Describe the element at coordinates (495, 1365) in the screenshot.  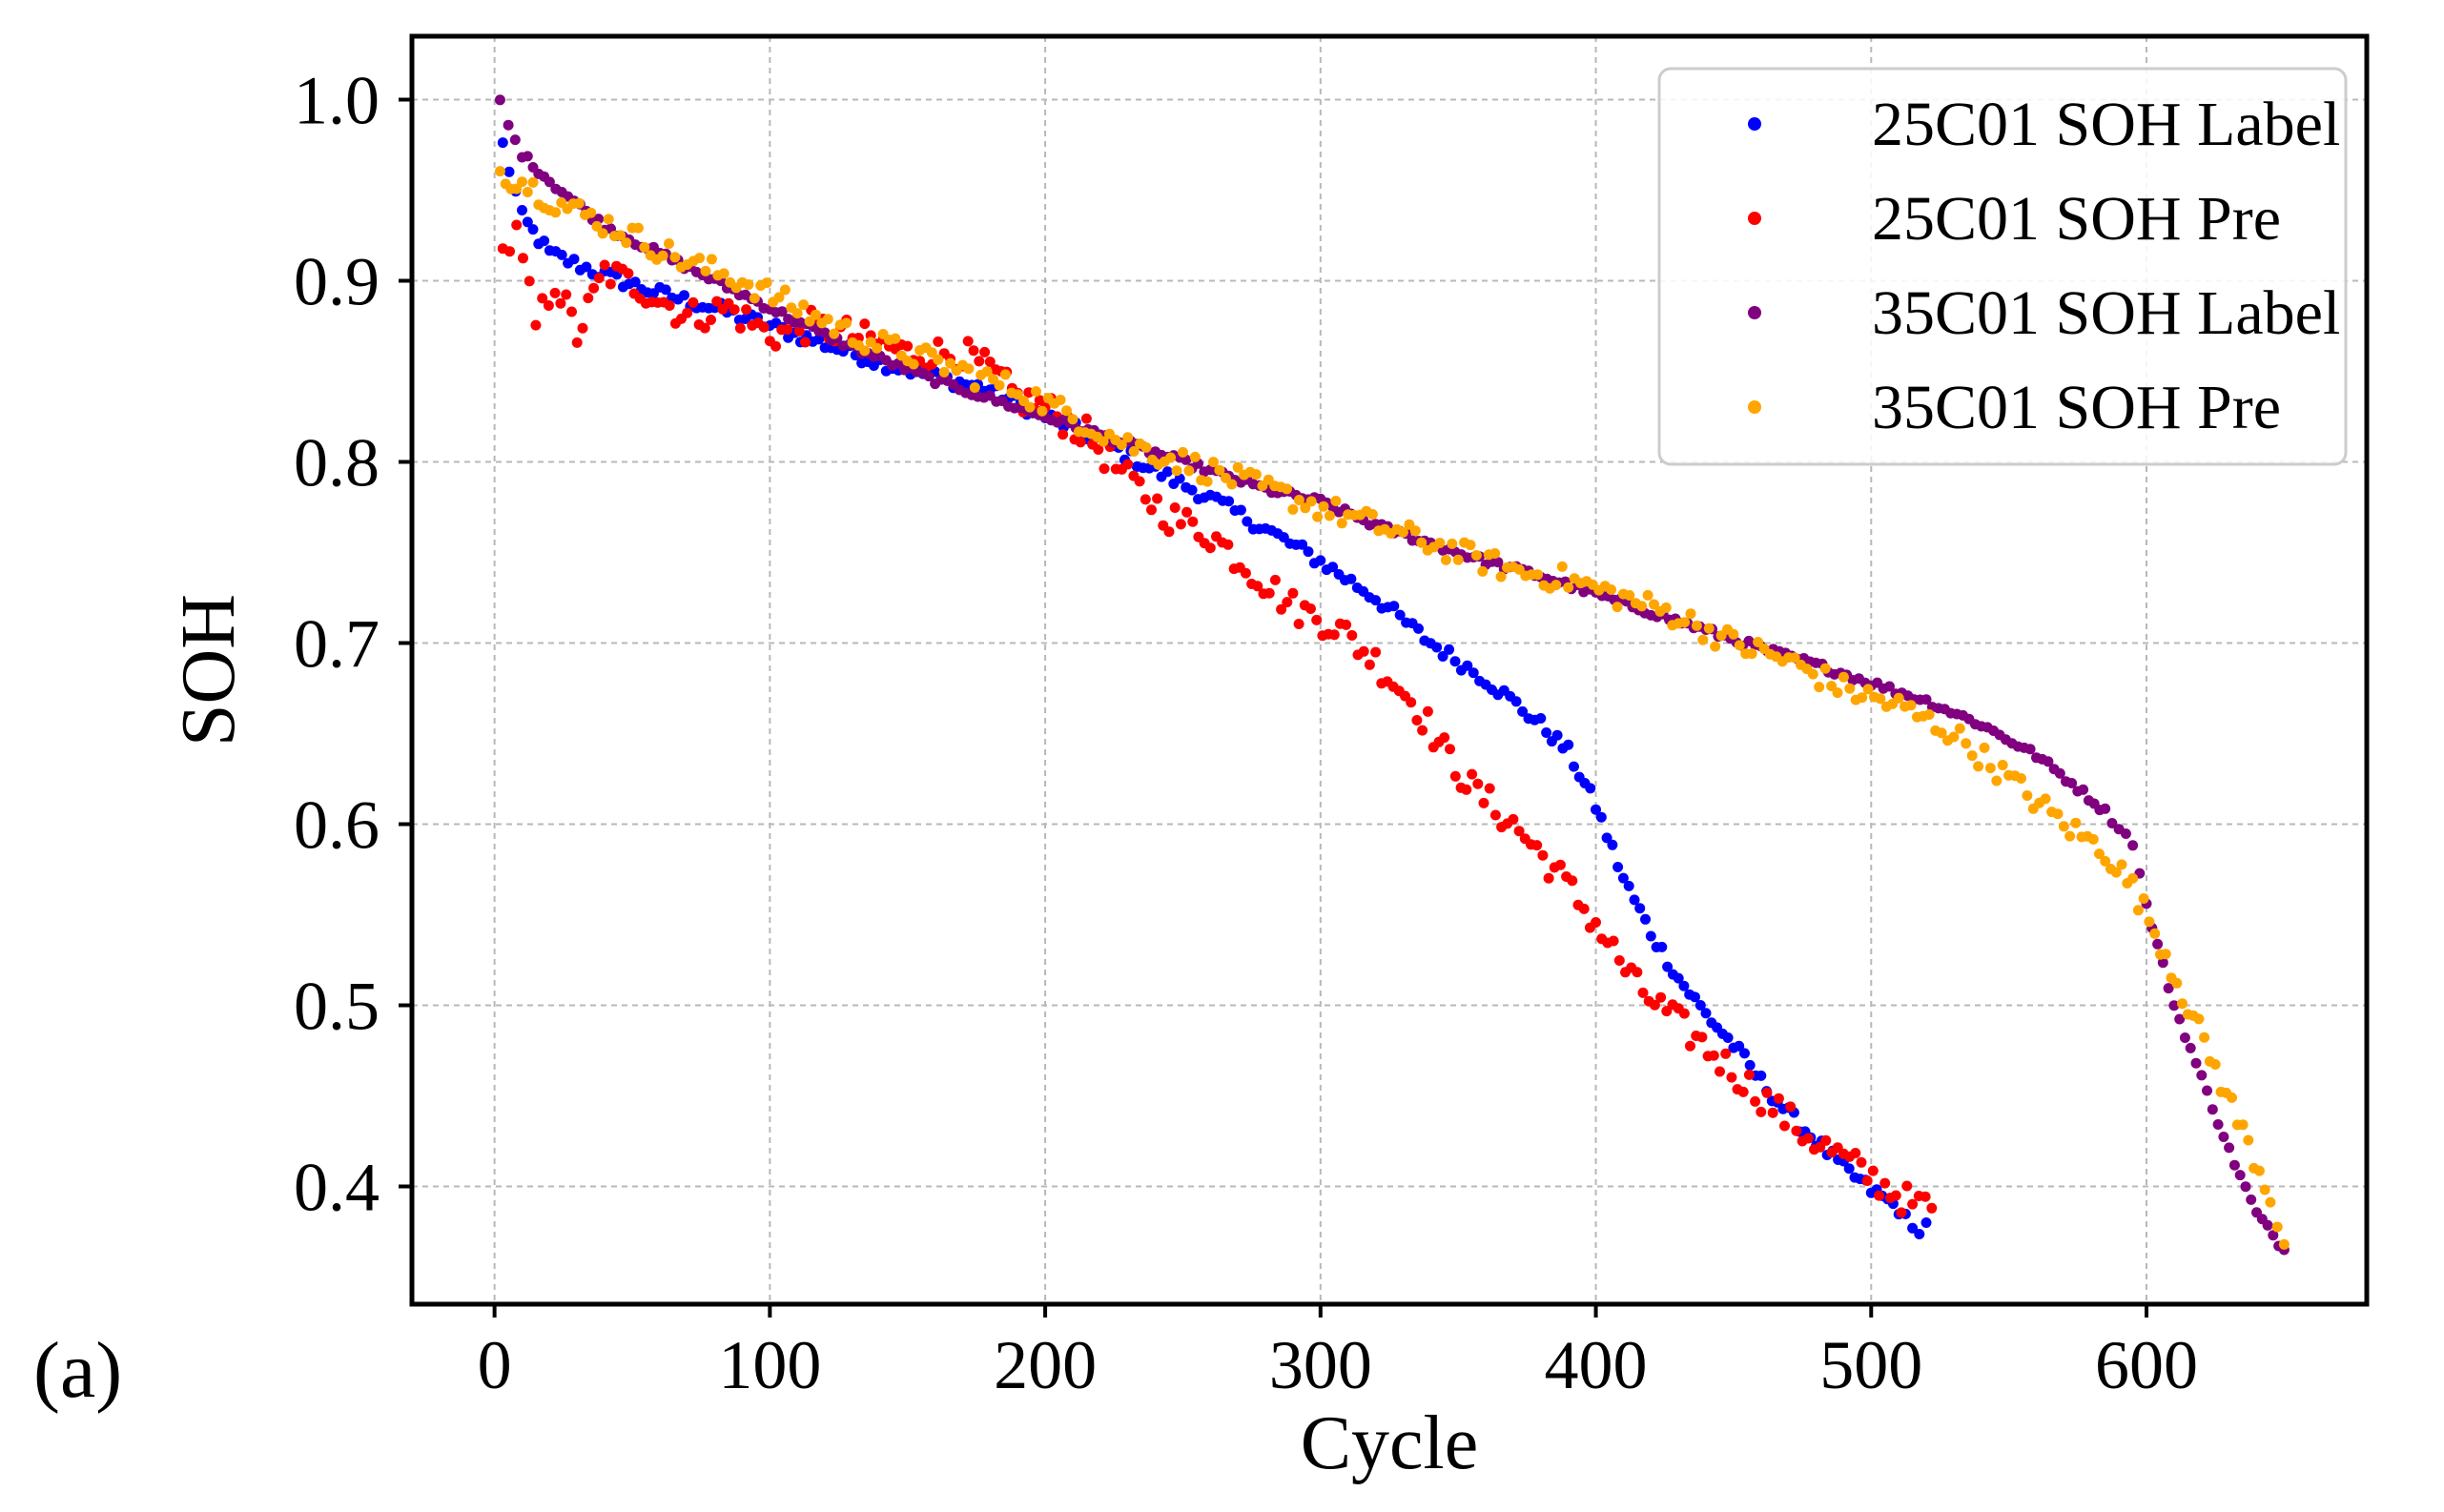
I see `x-tick-label: 0` at that location.